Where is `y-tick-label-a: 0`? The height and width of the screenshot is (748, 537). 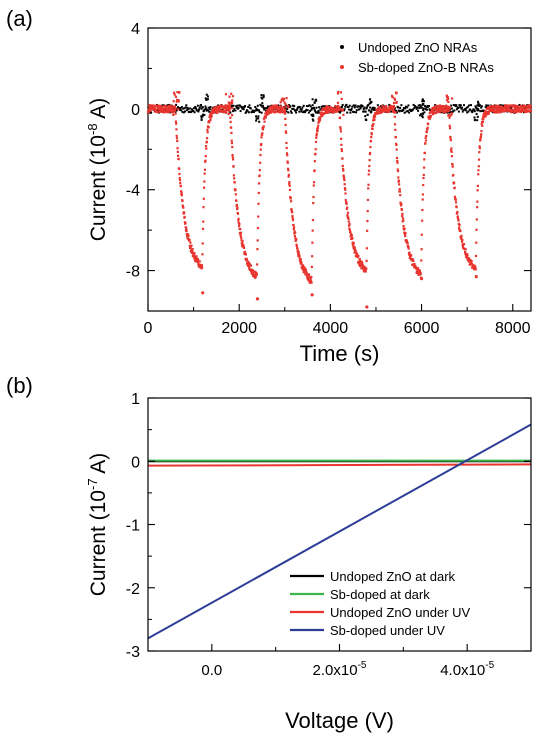 y-tick-label-a: 0 is located at coordinates (135, 110).